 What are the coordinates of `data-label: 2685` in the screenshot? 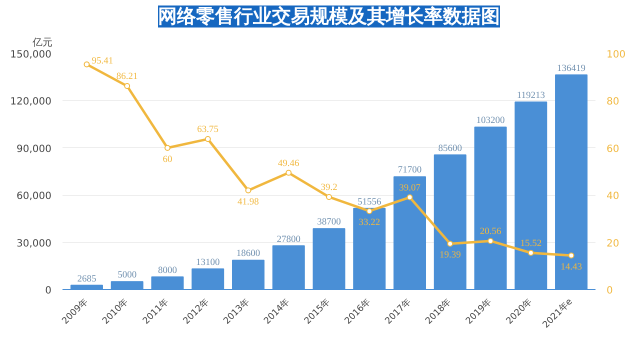 It's located at (86, 279).